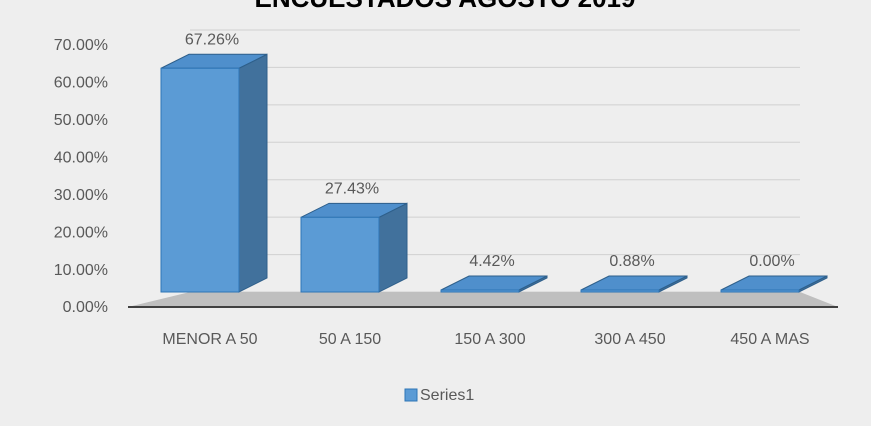 The width and height of the screenshot is (871, 426). What do you see at coordinates (81, 158) in the screenshot?
I see `y-tick-label: 40.00%` at bounding box center [81, 158].